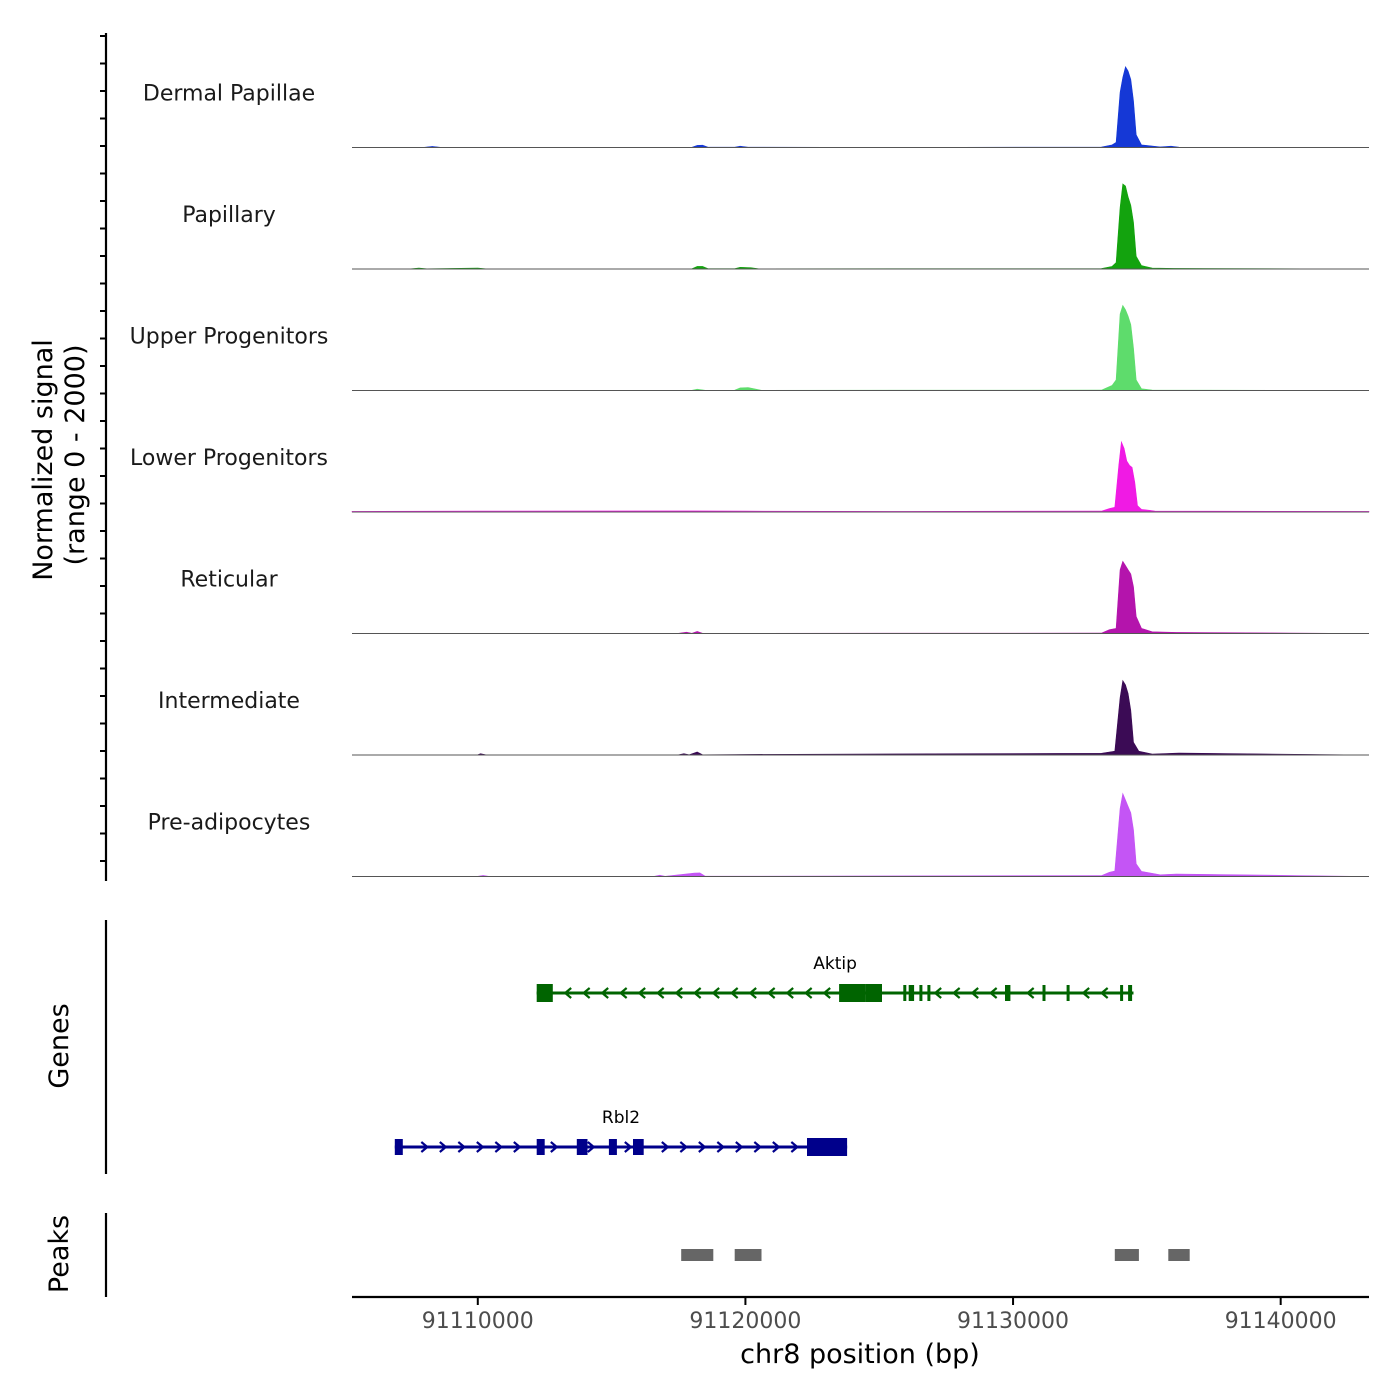 This screenshot has height=1400, width=1400. What do you see at coordinates (879, 1315) in the screenshot?
I see `x-axis: 91110000 91120000 91130000 91140000` at bounding box center [879, 1315].